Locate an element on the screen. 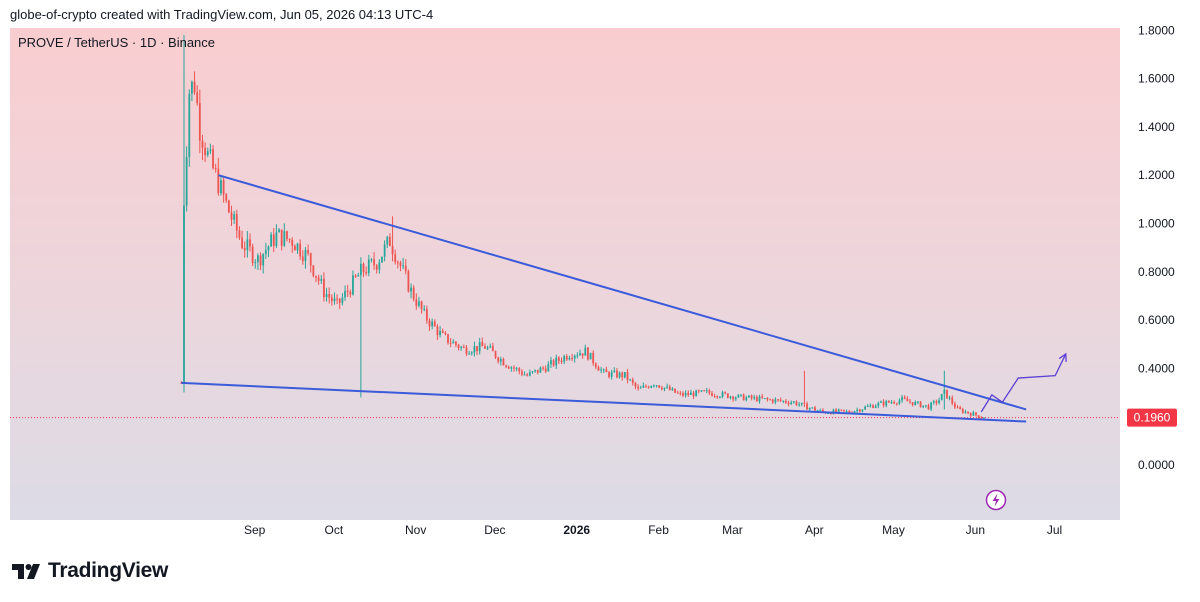 This screenshot has width=1200, height=602. lightning-icon is located at coordinates (996, 500).